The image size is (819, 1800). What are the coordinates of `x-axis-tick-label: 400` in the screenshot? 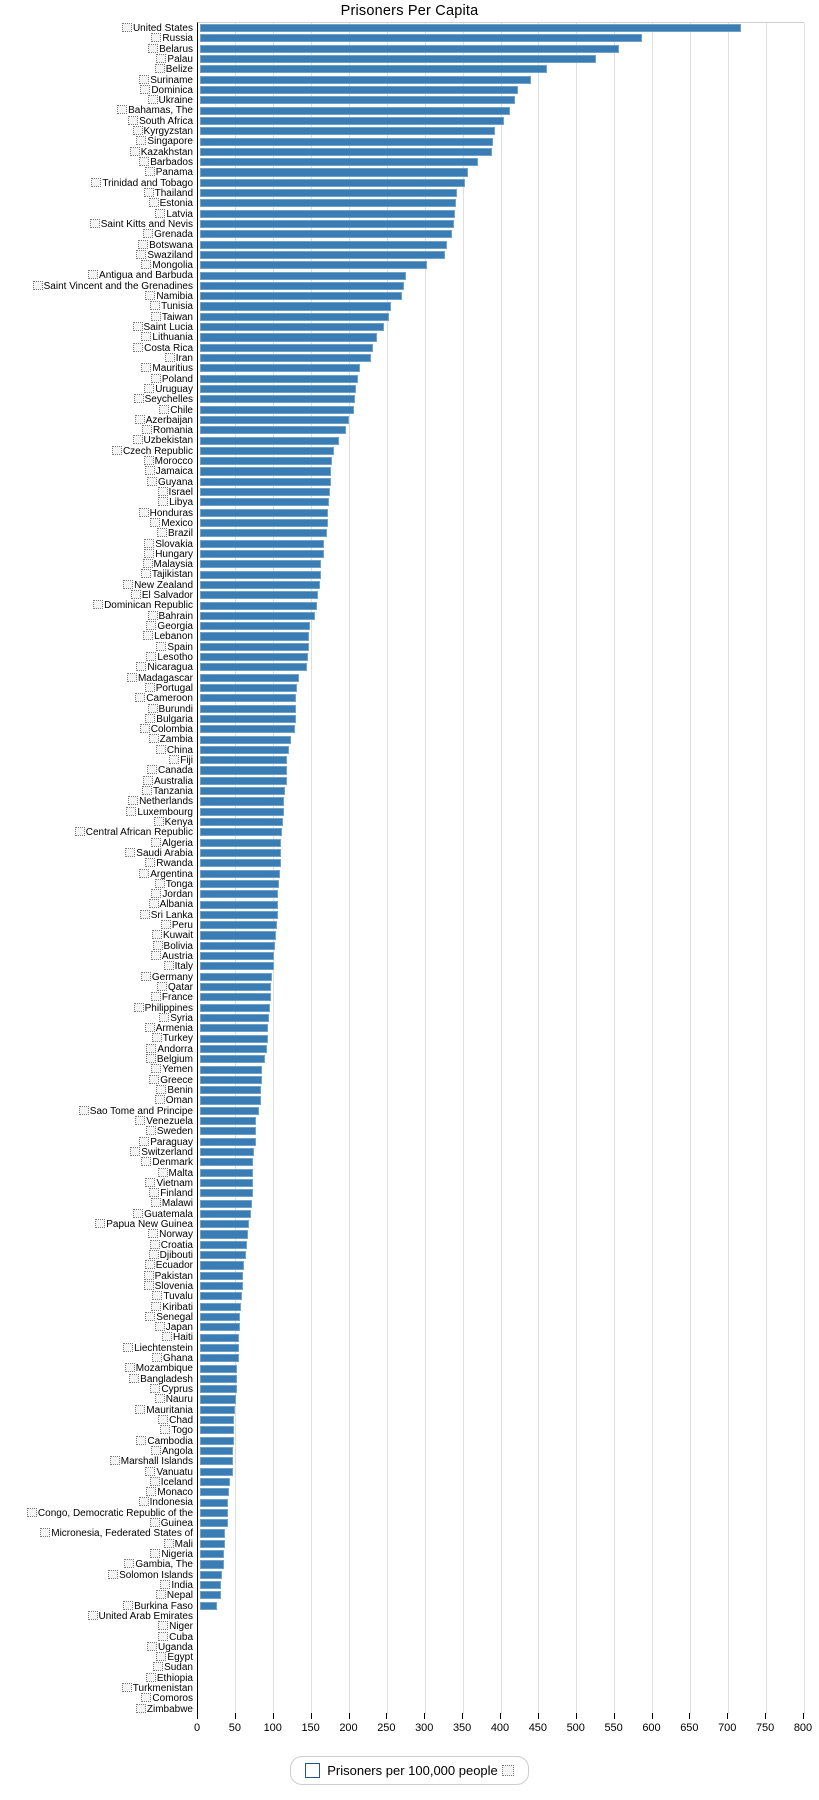 It's located at (500, 1728).